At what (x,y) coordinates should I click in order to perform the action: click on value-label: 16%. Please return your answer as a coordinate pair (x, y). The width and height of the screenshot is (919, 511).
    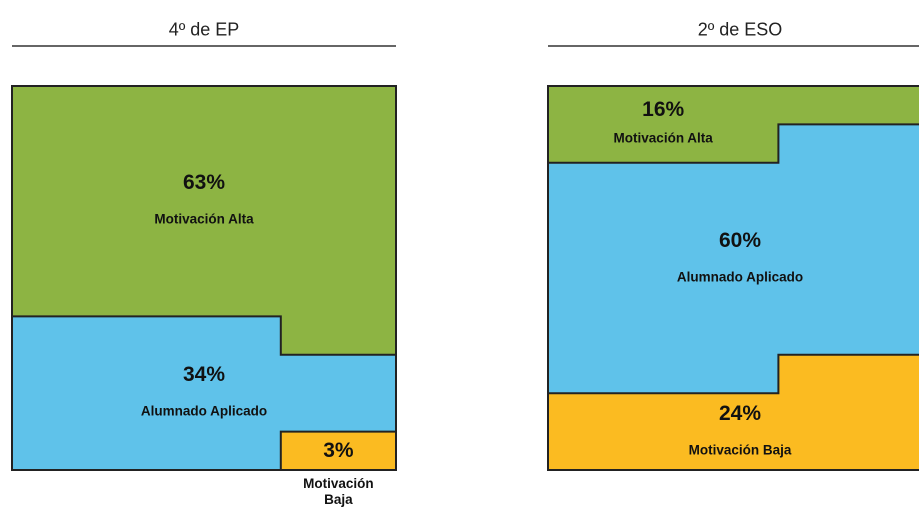
    Looking at the image, I should click on (663, 110).